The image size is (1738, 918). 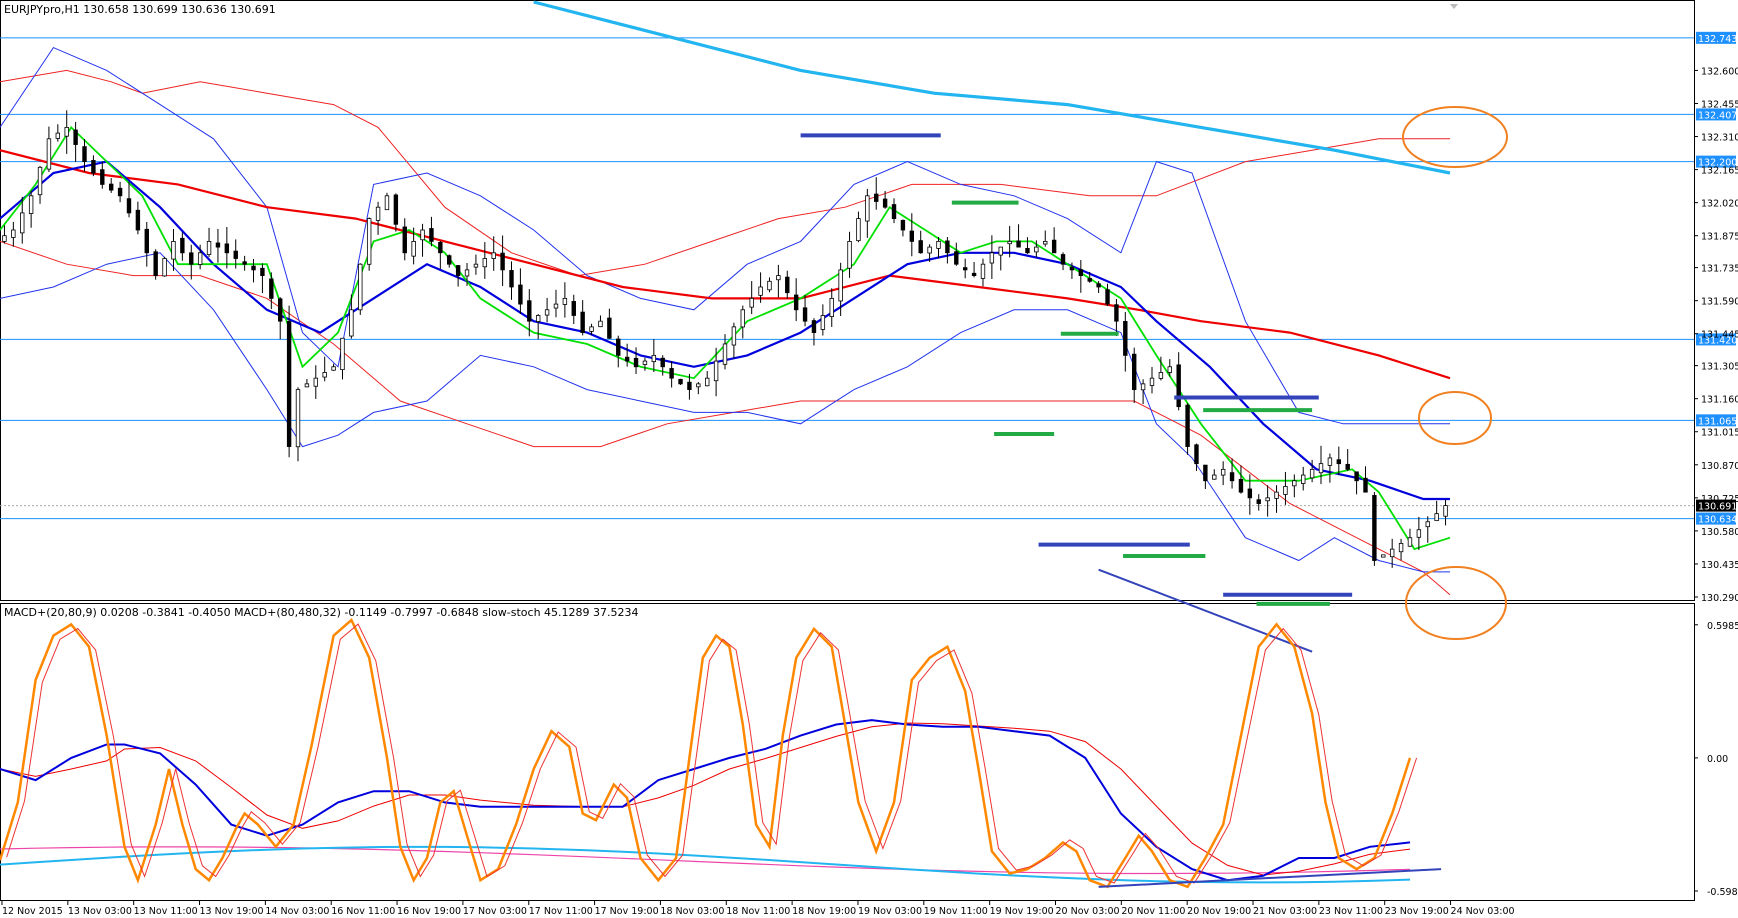 What do you see at coordinates (1717, 421) in the screenshot?
I see `price-level-label: 131.065` at bounding box center [1717, 421].